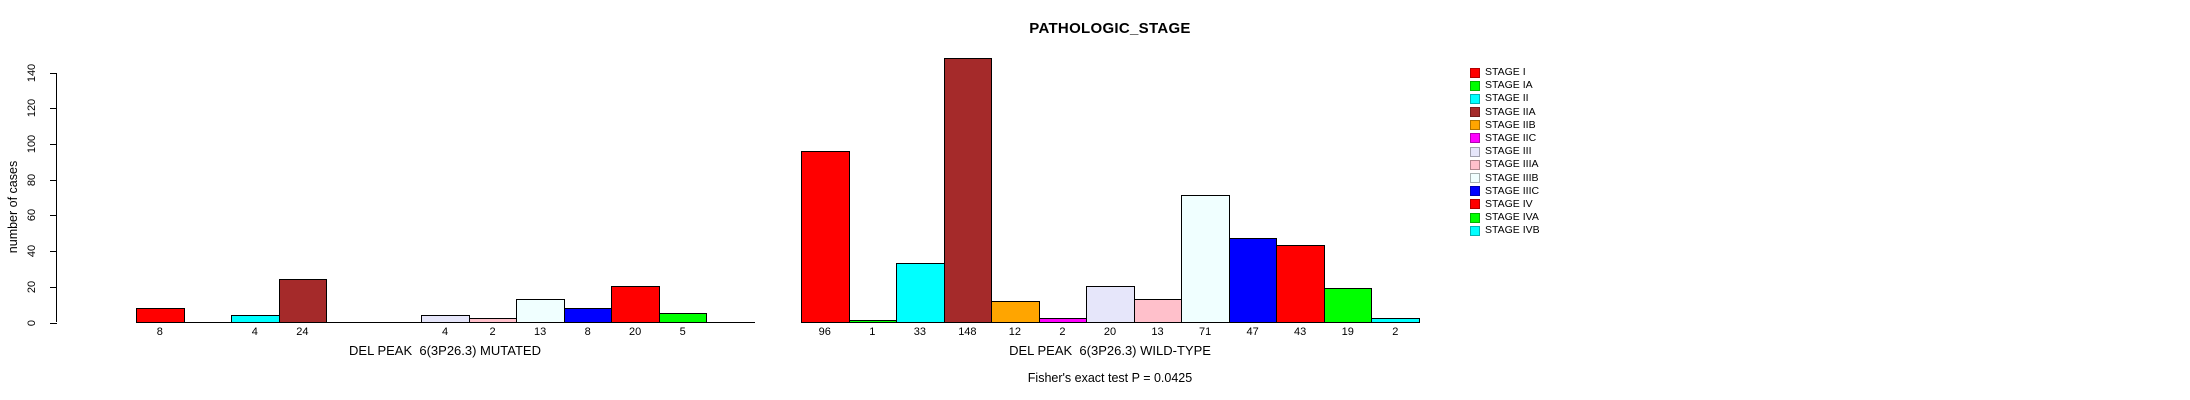 Image resolution: width=2190 pixels, height=400 pixels. I want to click on y-axis-line, so click(56, 197).